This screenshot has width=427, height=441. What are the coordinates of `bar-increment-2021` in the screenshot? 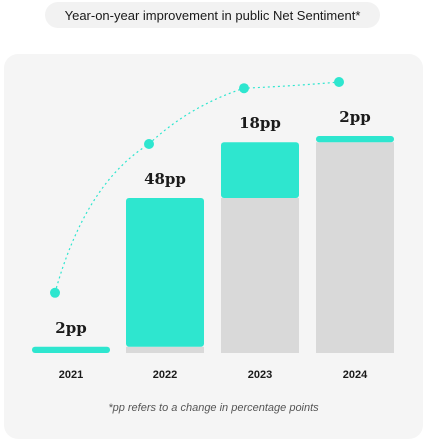 It's located at (71, 349).